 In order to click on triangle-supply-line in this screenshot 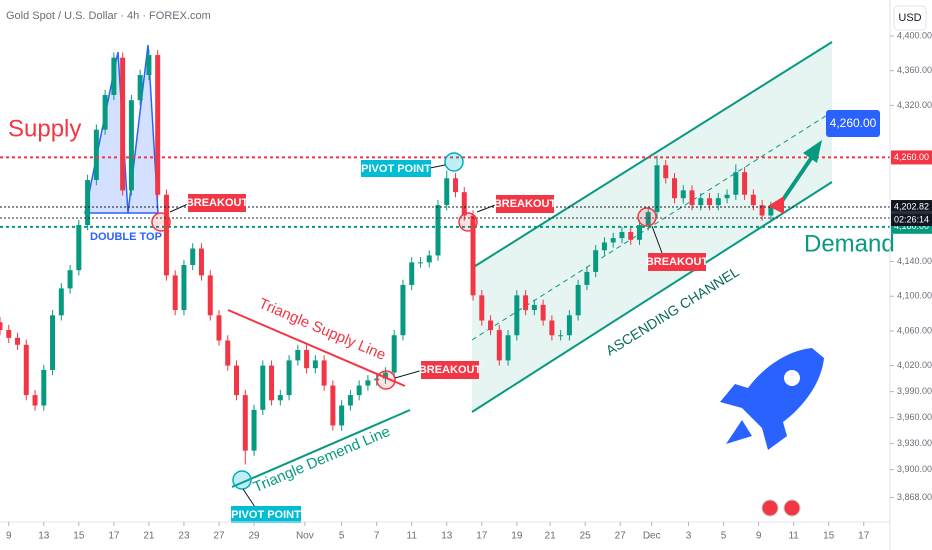, I will do `click(316, 348)`.